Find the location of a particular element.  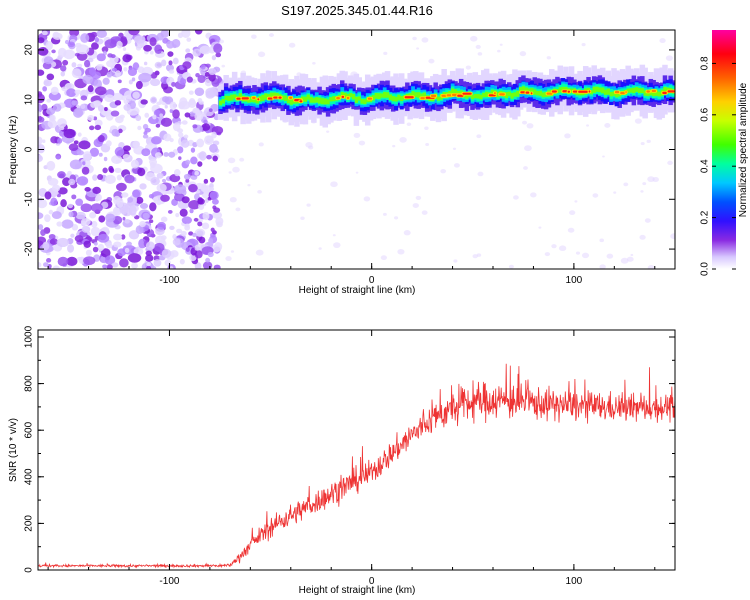

colorbar-tick-label: 0.2 is located at coordinates (705, 217).